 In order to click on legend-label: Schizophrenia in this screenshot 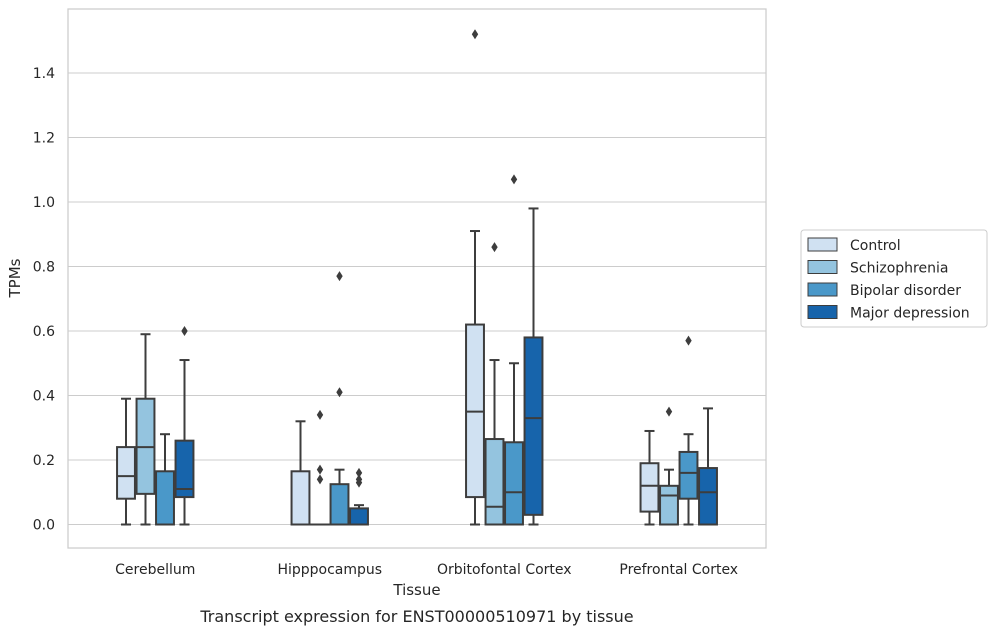, I will do `click(899, 269)`.